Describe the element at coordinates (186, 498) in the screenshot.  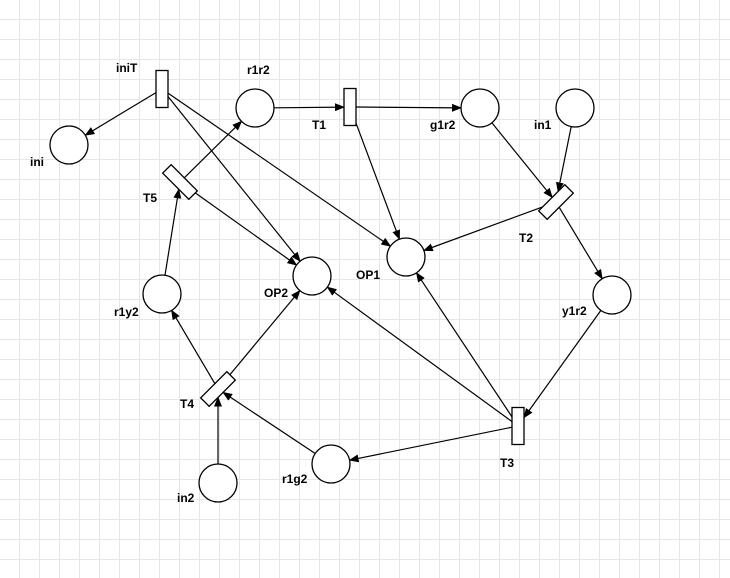
I see `place-label-in2: in2` at that location.